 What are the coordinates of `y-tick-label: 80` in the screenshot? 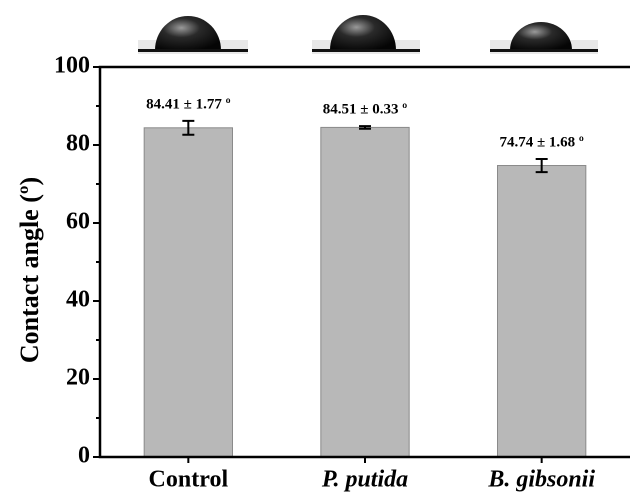 It's located at (78, 144).